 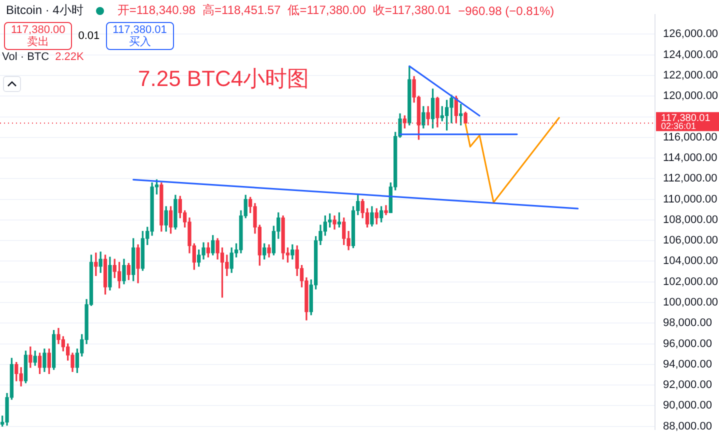 What do you see at coordinates (139, 30) in the screenshot?
I see `annotation: 117,380.01` at bounding box center [139, 30].